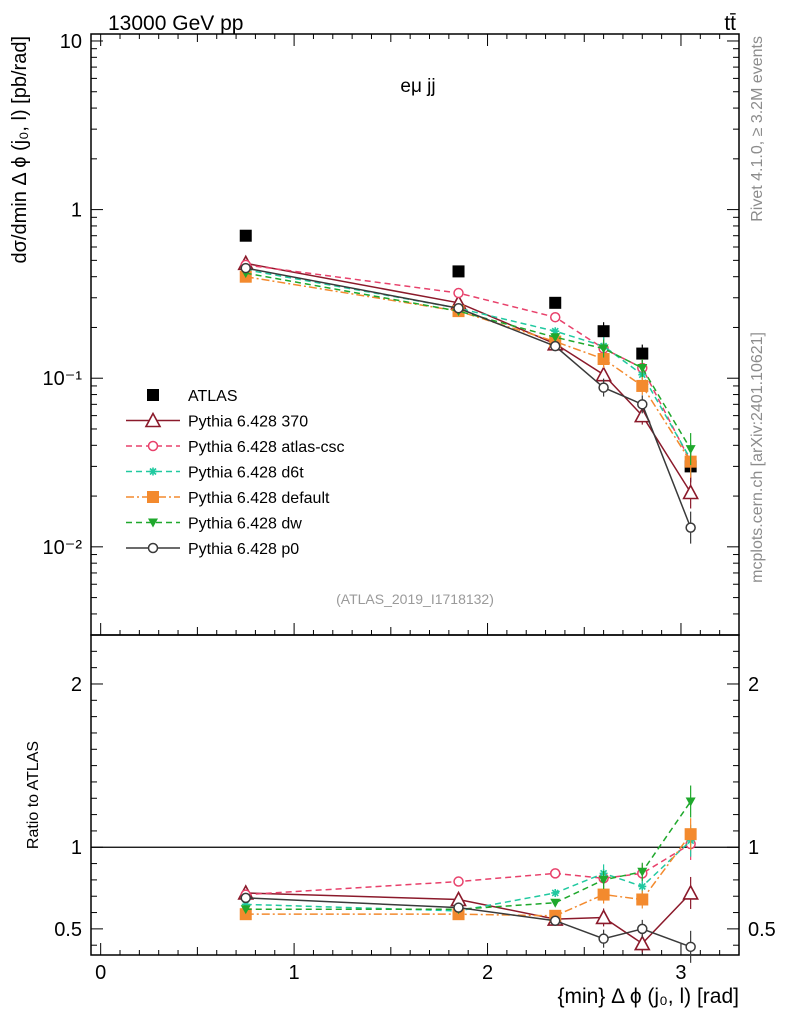  What do you see at coordinates (76, 685) in the screenshot?
I see `ratio-y-tick-label: 2` at bounding box center [76, 685].